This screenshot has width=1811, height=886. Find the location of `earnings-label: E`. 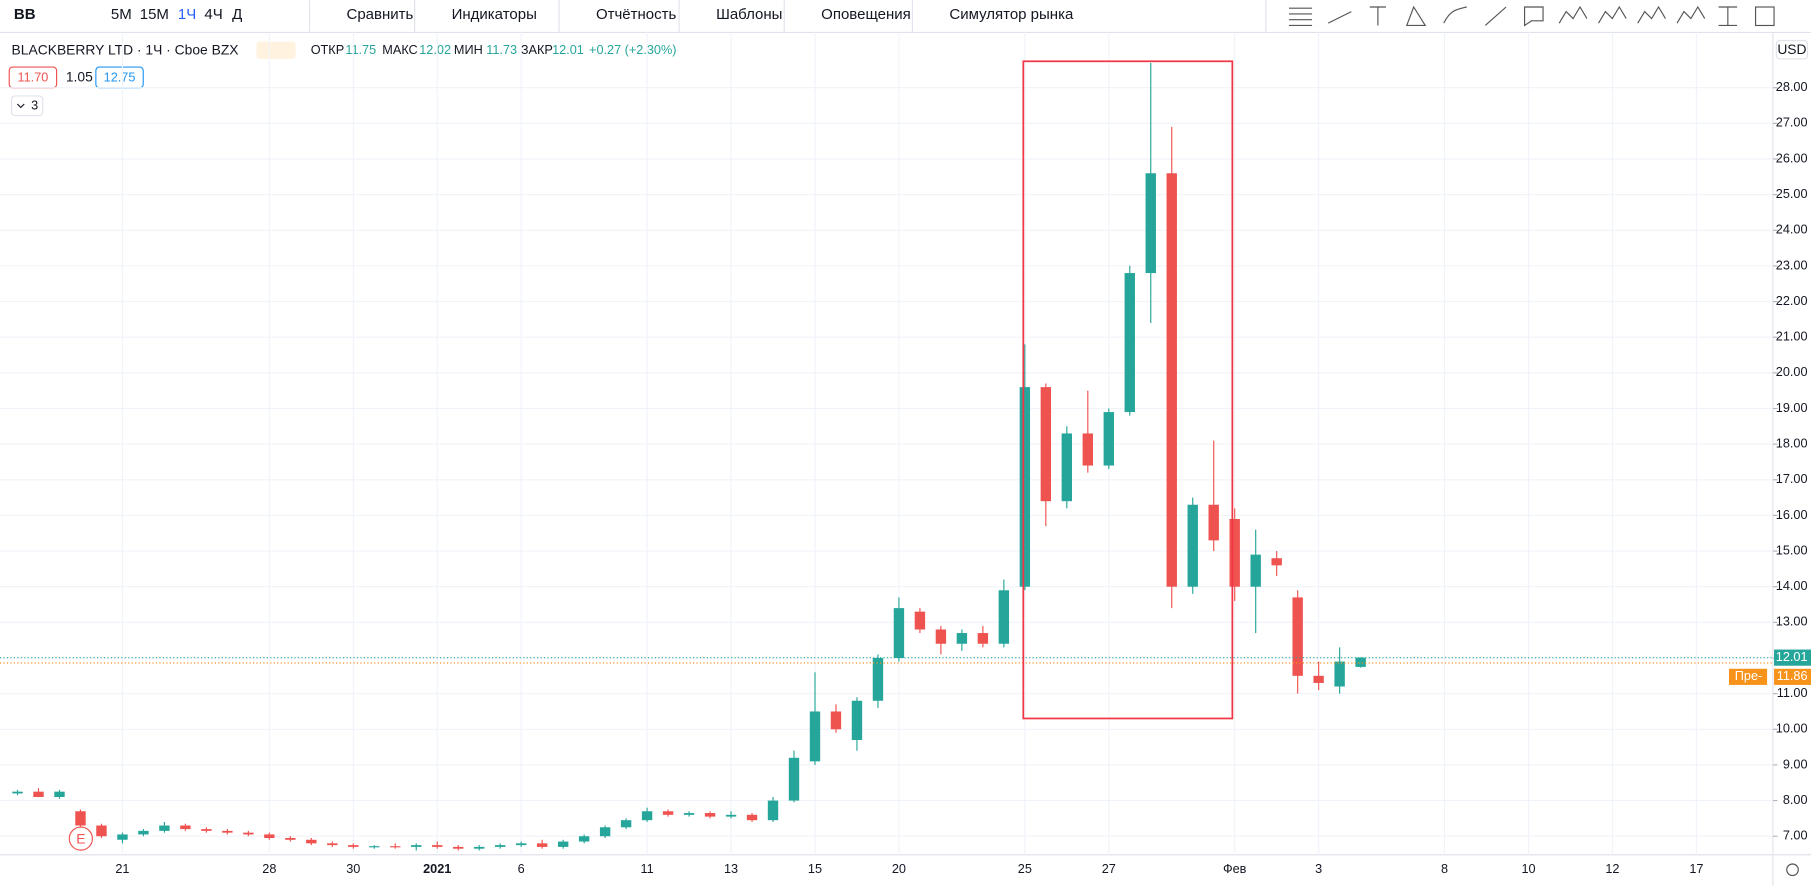

earnings-label: E is located at coordinates (80, 838).